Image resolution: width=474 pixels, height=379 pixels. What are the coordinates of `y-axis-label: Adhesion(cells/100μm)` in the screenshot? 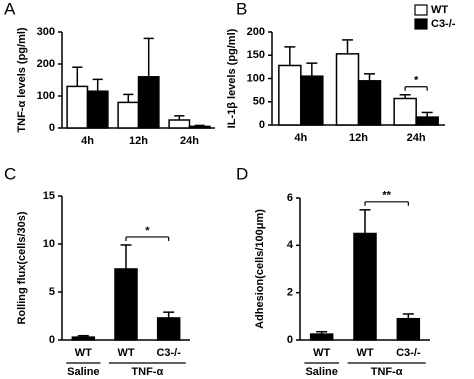 It's located at (260, 269).